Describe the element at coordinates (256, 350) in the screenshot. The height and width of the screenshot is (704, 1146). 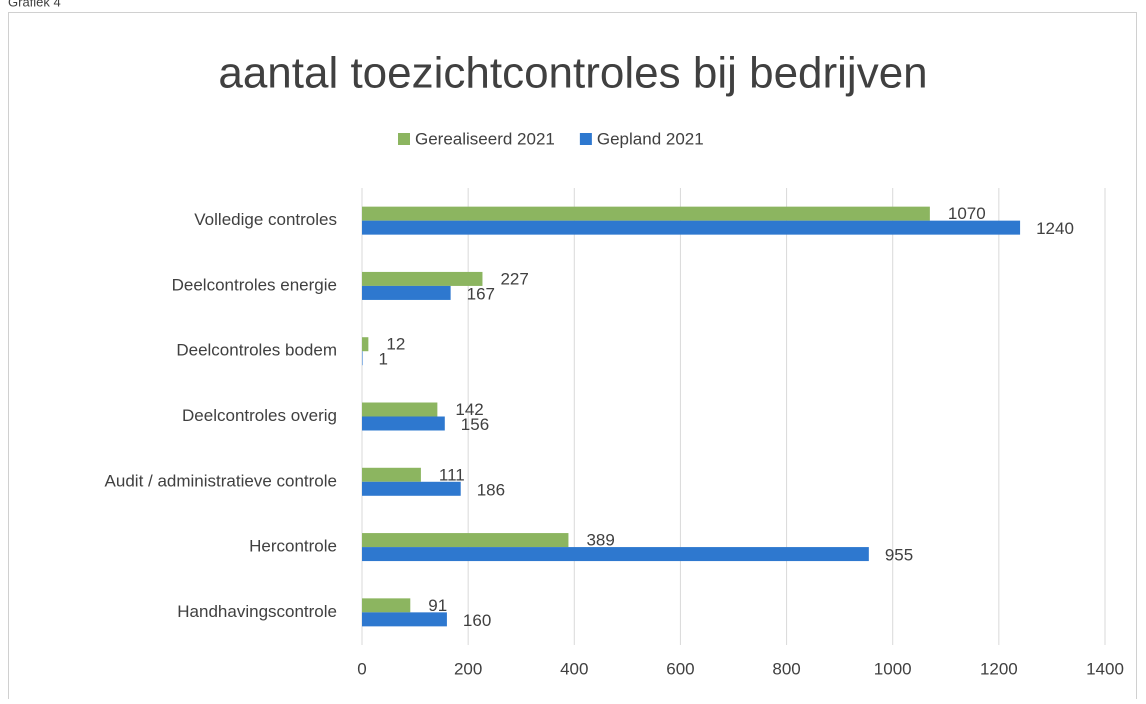
I see `y-tick-label: Deelcontroles bodem` at that location.